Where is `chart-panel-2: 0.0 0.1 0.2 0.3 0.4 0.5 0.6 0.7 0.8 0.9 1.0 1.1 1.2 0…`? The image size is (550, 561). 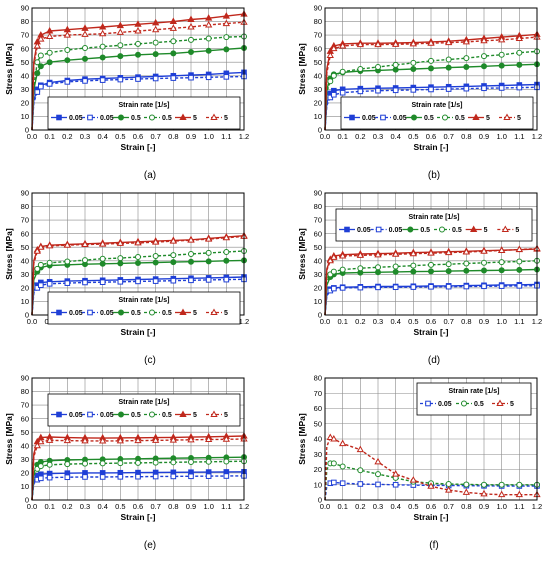 chart-panel-2: 0.0 0.1 0.2 0.3 0.4 0.5 0.6 0.7 0.8 0.9 1.0 1.1 1.2 0… is located at coordinates (419, 92).